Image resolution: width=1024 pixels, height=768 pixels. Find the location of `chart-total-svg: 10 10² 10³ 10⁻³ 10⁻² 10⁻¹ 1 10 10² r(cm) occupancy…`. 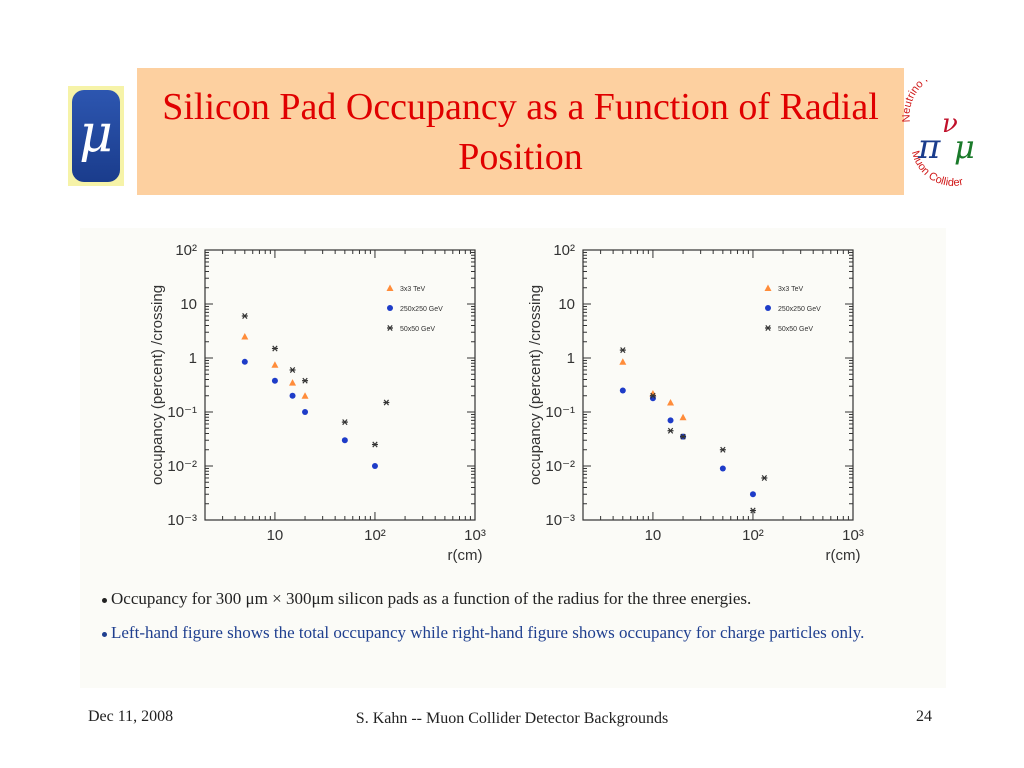

chart-total-svg: 10 10² 10³ 10⁻³ 10⁻² 10⁻¹ 1 10 10² r(cm) occupancy… is located at coordinates (317, 403).